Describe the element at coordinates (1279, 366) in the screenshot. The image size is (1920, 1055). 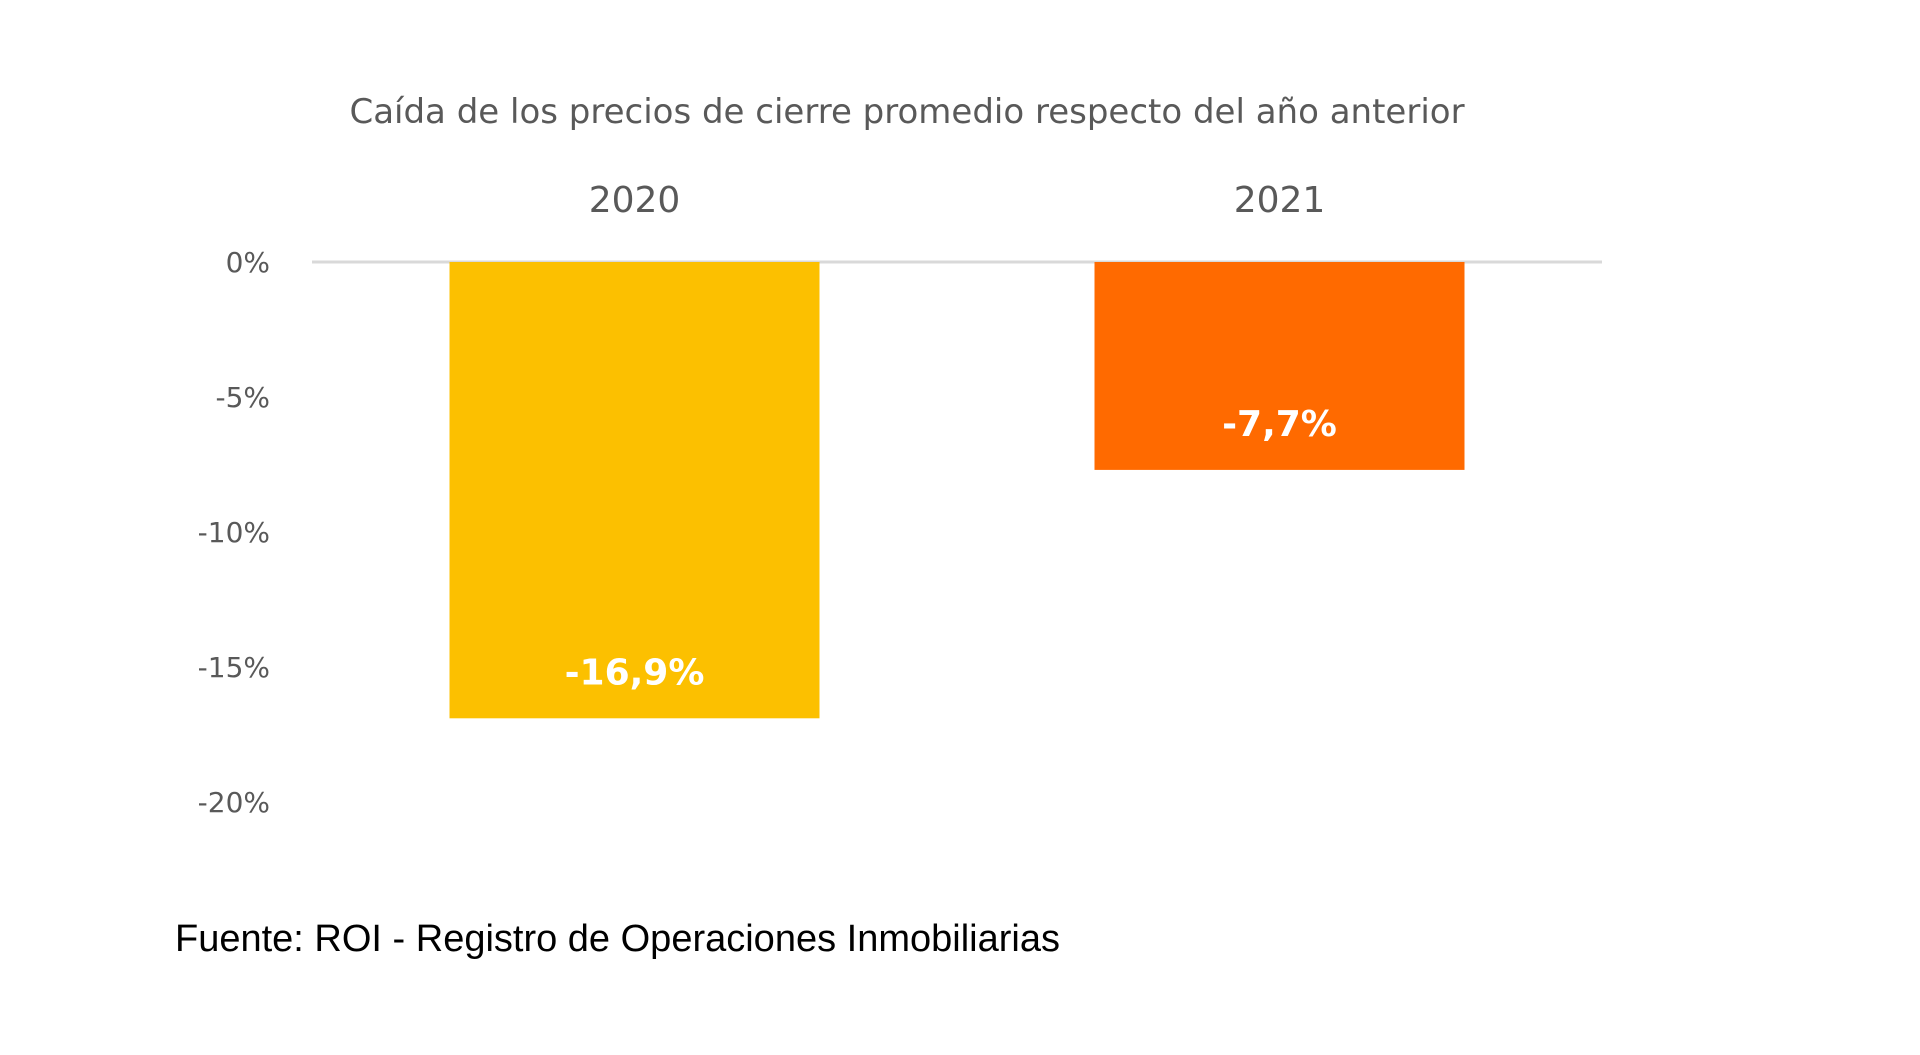
I see `bar-2021` at that location.